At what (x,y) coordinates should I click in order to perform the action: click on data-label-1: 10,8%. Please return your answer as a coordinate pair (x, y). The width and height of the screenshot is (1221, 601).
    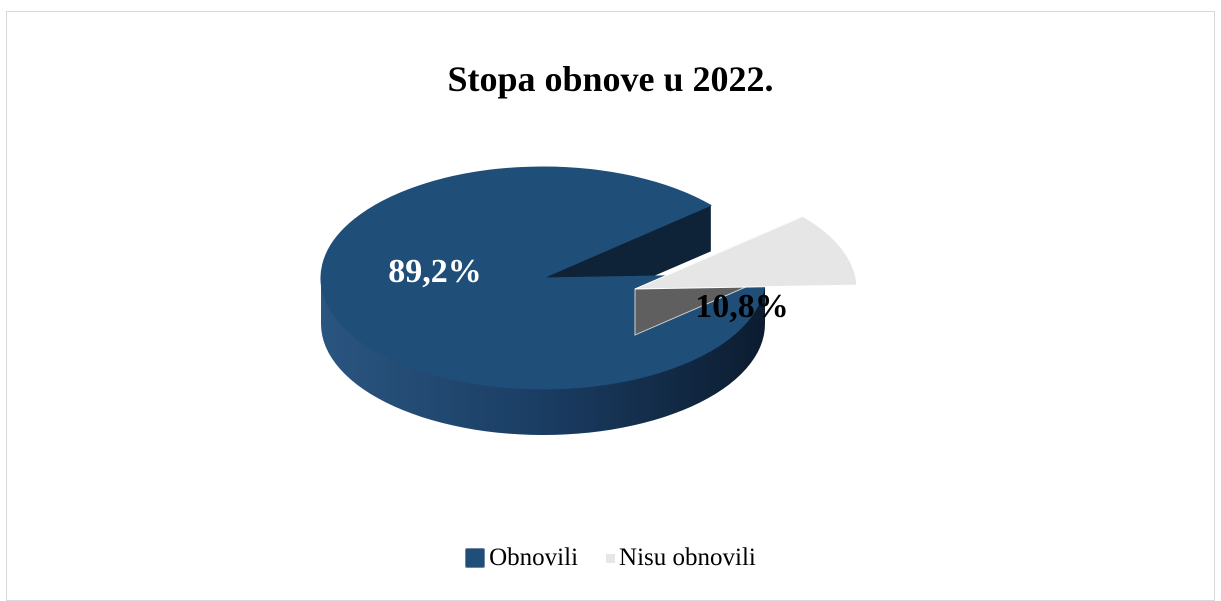
    Looking at the image, I should click on (742, 306).